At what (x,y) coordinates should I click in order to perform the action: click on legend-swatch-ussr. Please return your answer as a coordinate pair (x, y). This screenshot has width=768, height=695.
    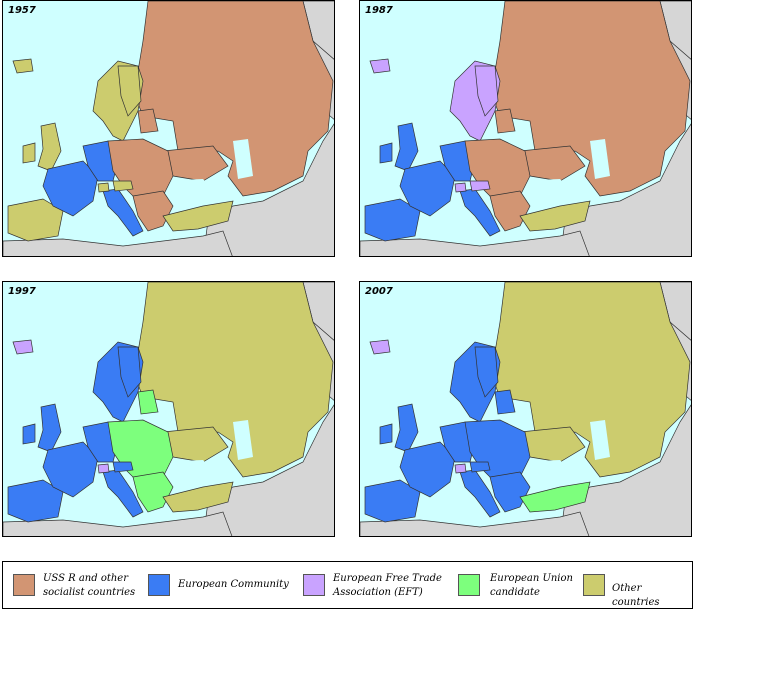
    Looking at the image, I should click on (24, 585).